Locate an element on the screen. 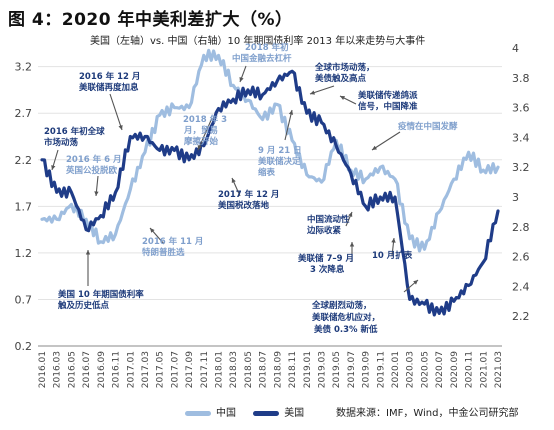  y-right-tick-2: 2.6 is located at coordinates (521, 257).